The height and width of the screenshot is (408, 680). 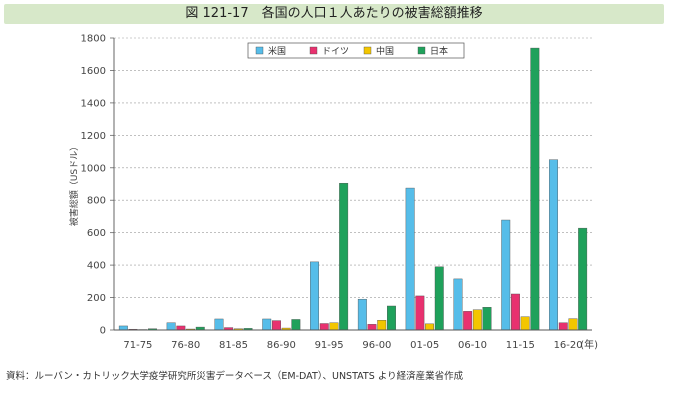 What do you see at coordinates (313, 50) in the screenshot?
I see `legend-swatch-ドイツ` at bounding box center [313, 50].